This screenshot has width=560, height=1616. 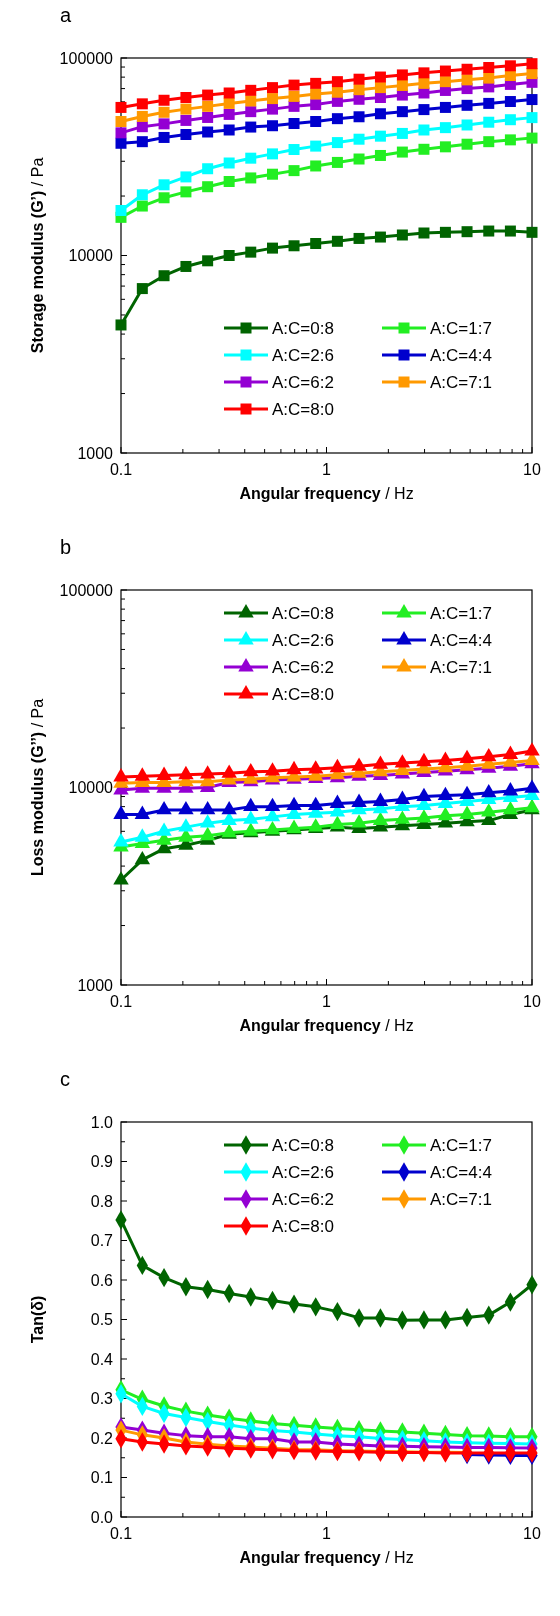 What do you see at coordinates (102, 1359) in the screenshot?
I see `y-tick-label: 0.4` at bounding box center [102, 1359].